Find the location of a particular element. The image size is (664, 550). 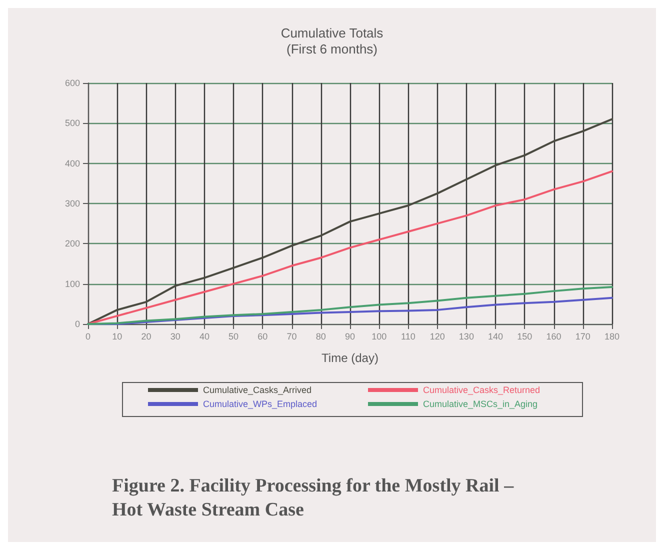

x-tick-label: 130 is located at coordinates (466, 337).